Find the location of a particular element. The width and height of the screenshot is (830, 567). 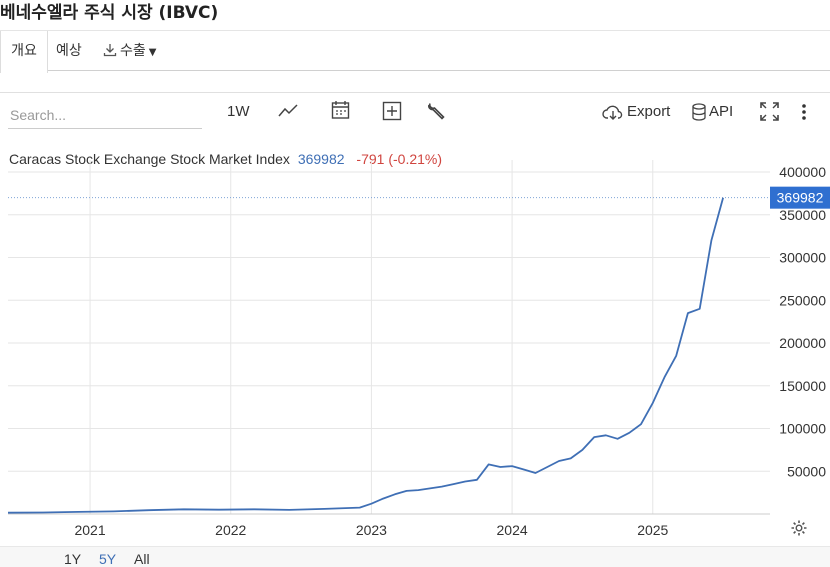

y-tick-label: 100000 is located at coordinates (802, 429).